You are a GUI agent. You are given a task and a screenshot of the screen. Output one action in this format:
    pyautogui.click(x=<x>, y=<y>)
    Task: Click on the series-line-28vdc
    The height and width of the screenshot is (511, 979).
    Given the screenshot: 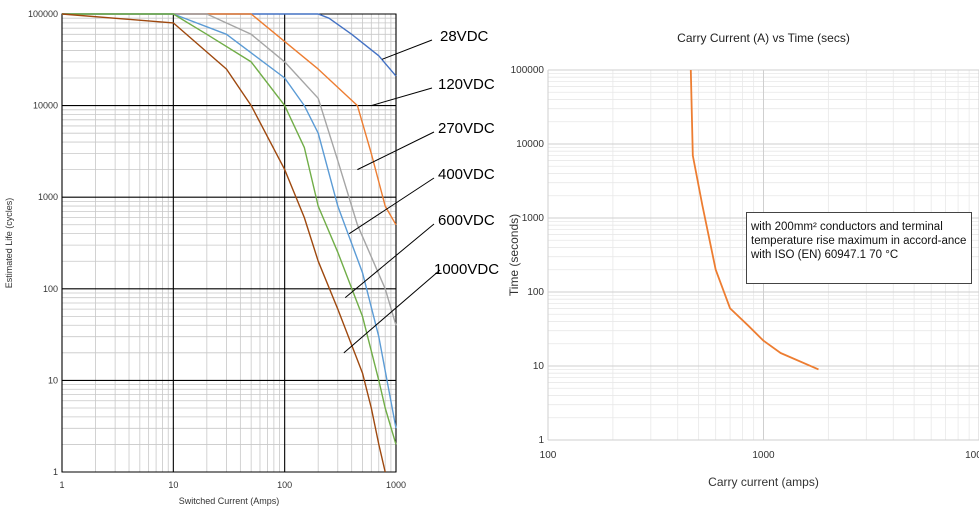 What is the action you would take?
    pyautogui.click(x=229, y=45)
    